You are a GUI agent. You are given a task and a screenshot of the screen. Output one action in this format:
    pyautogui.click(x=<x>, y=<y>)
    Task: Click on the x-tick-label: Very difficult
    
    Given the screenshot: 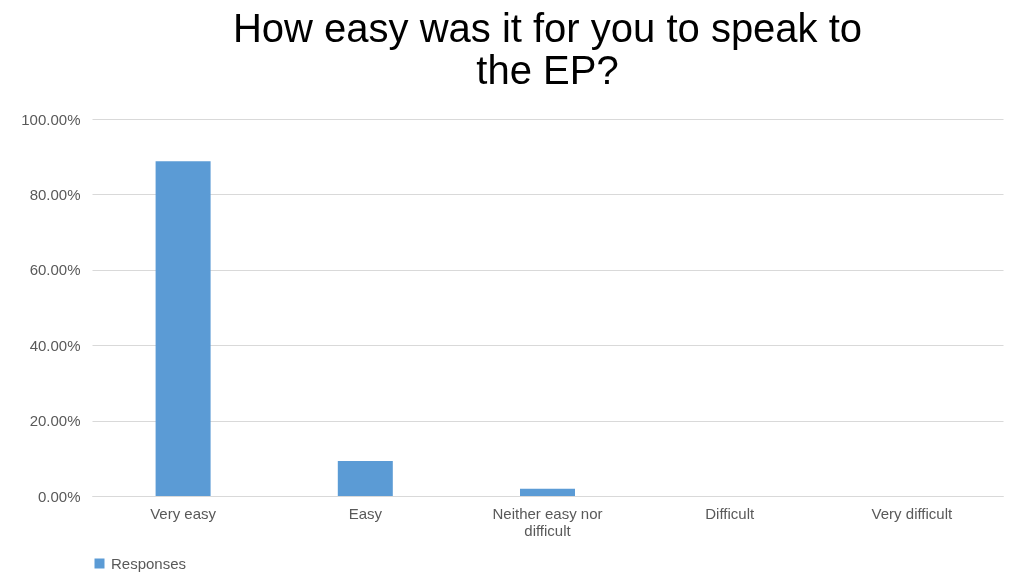 What is the action you would take?
    pyautogui.click(x=912, y=513)
    